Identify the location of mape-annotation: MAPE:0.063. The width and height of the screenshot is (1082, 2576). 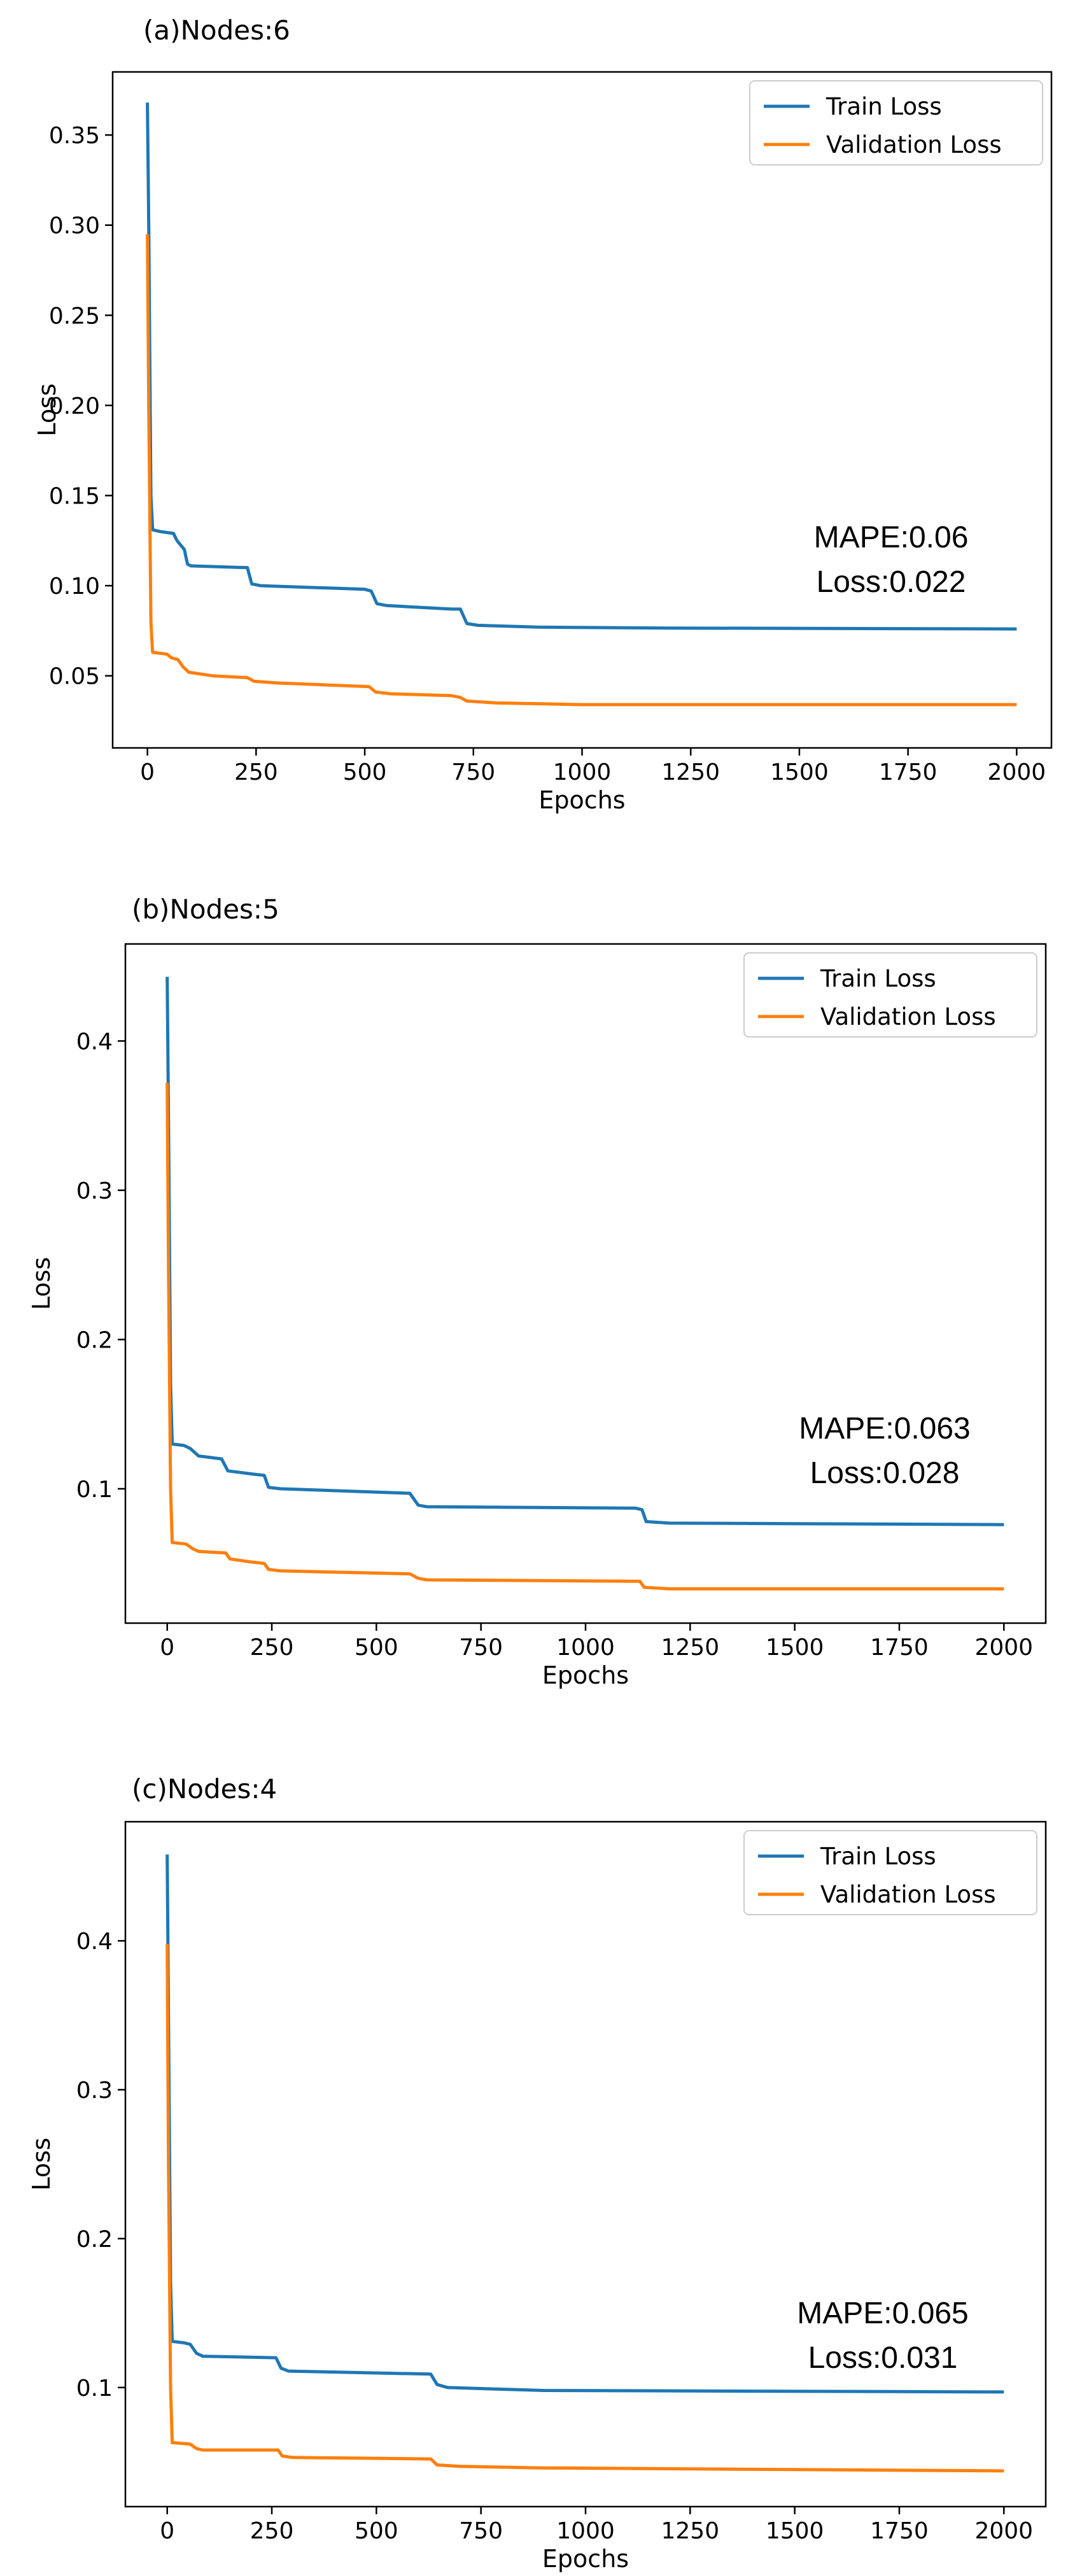
(884, 1429).